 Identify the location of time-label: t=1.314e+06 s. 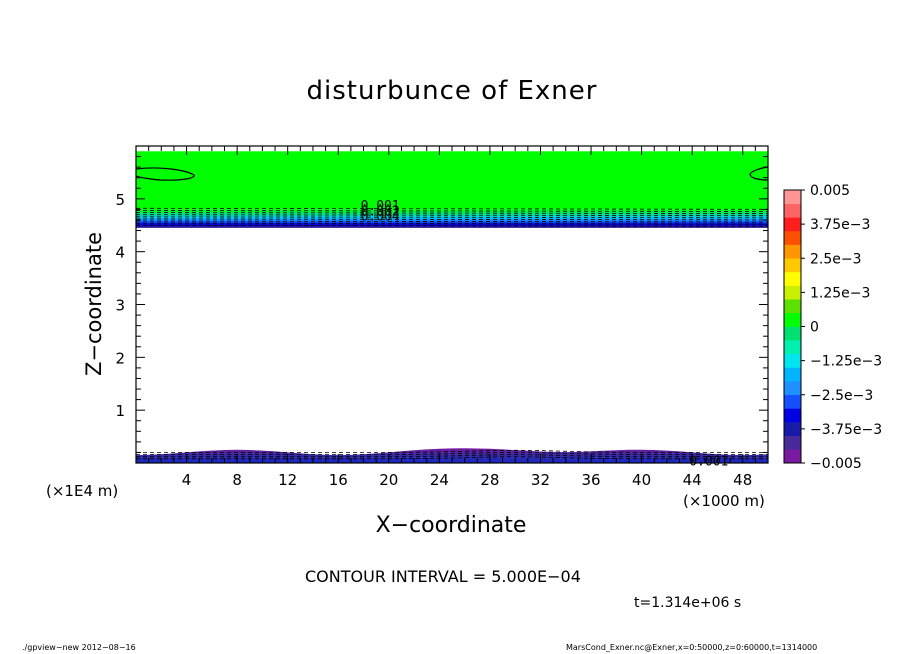
(688, 603).